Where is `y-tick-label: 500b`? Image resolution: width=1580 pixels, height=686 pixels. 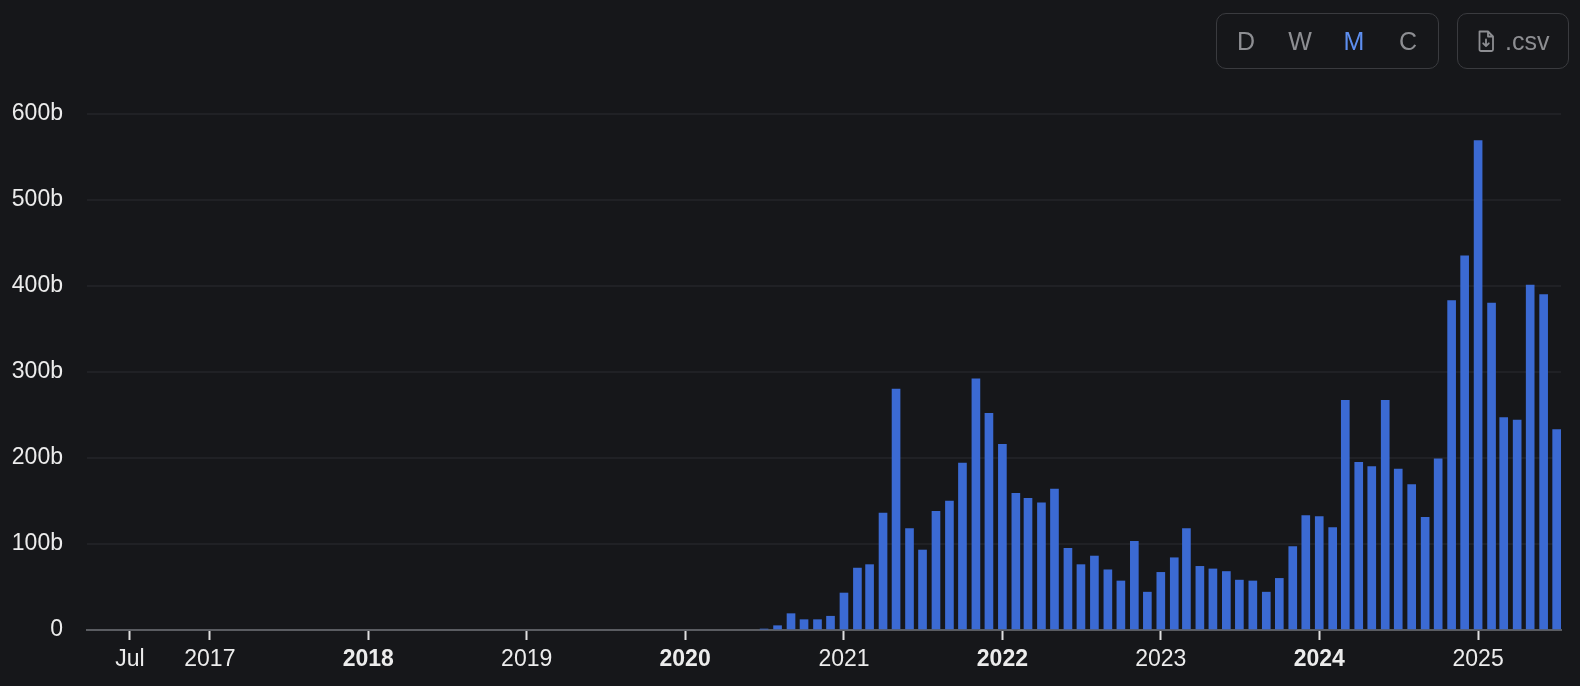
y-tick-label: 500b is located at coordinates (37, 198).